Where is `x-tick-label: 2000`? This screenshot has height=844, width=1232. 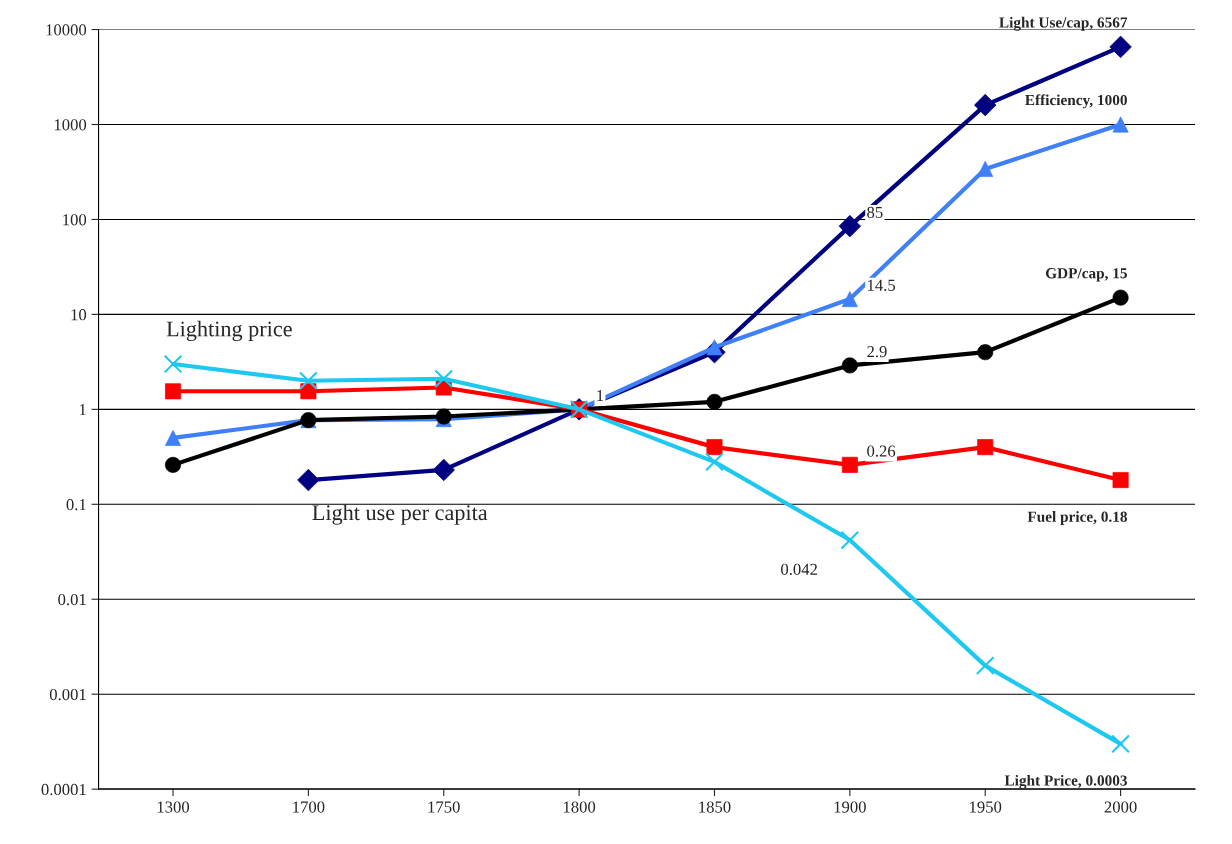 x-tick-label: 2000 is located at coordinates (1120, 807).